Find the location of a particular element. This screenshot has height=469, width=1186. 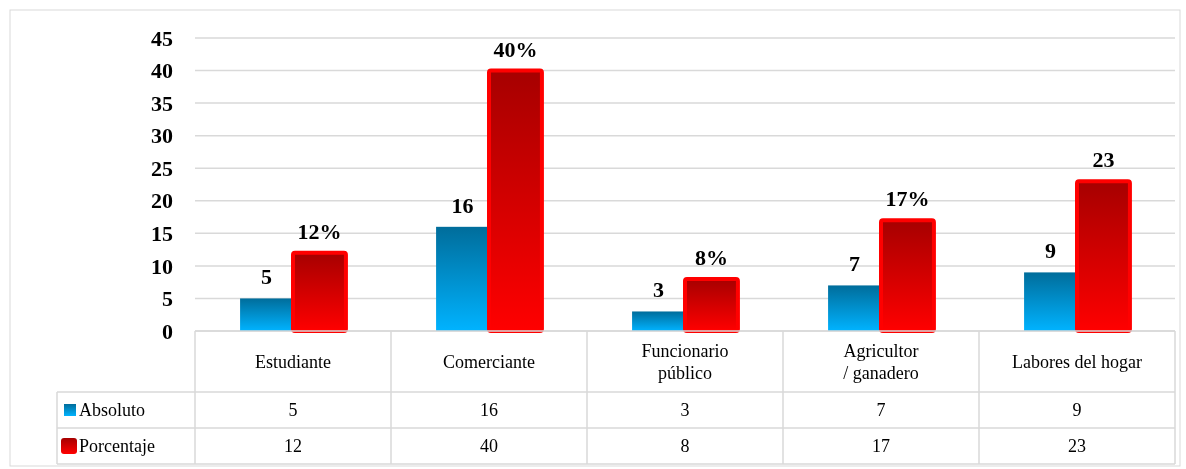

data-label: 12 is located at coordinates (293, 446).